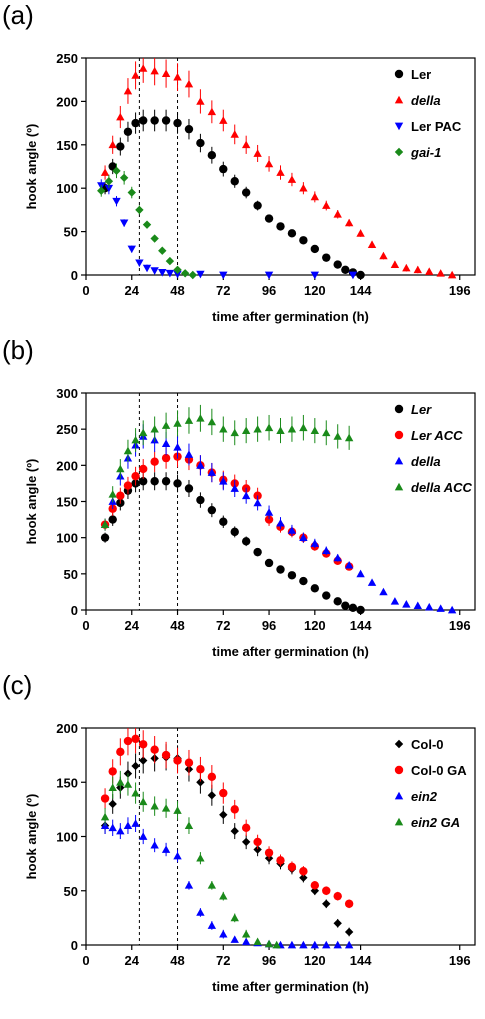  What do you see at coordinates (67, 502) in the screenshot?
I see `y-tick-label: 150` at bounding box center [67, 502].